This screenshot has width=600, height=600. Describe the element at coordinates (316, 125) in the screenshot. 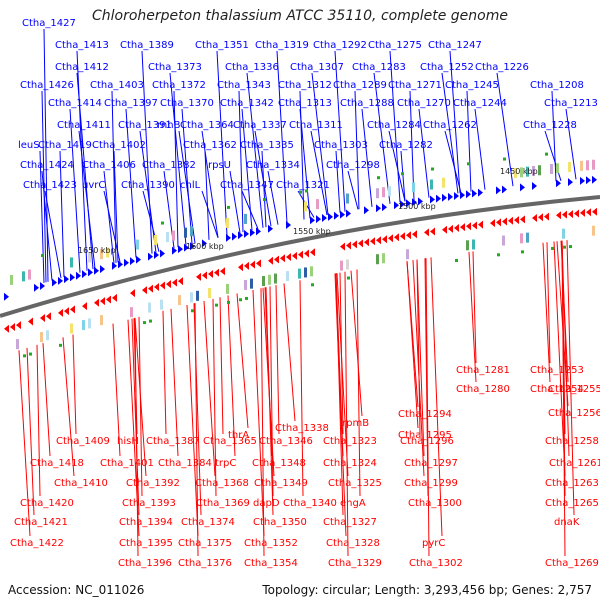

I see `forward-gene-label: Ctha_1311` at that location.